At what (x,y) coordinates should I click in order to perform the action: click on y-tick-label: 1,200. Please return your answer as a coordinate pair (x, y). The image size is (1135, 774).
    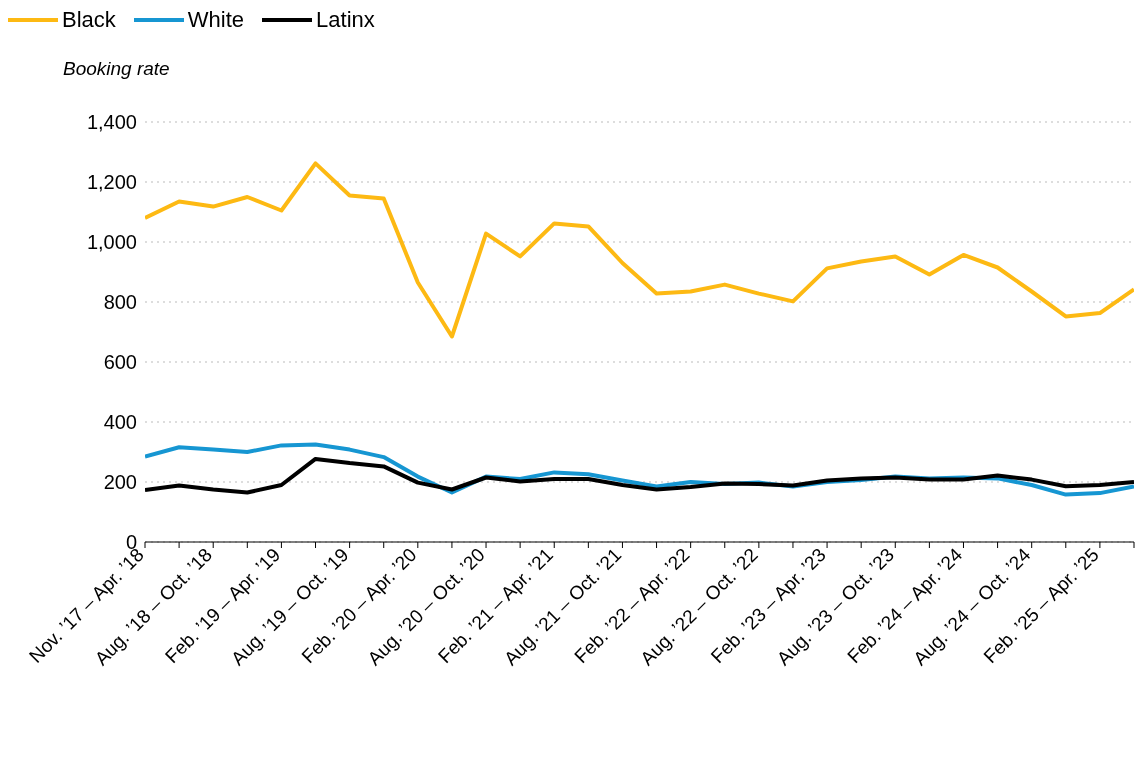
    Looking at the image, I should click on (111, 182).